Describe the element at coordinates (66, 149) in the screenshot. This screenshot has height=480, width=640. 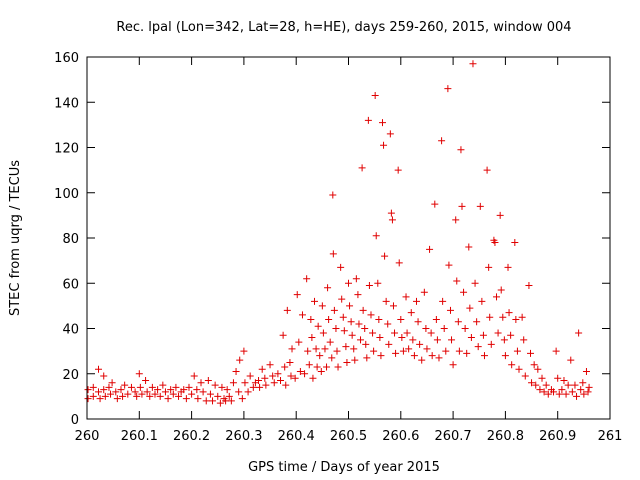
I see `y-tick-label: 120` at that location.